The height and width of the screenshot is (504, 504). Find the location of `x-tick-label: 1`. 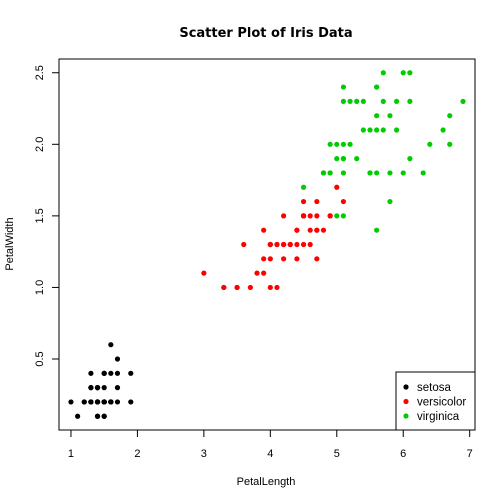

x-tick-label: 1 is located at coordinates (71, 454).